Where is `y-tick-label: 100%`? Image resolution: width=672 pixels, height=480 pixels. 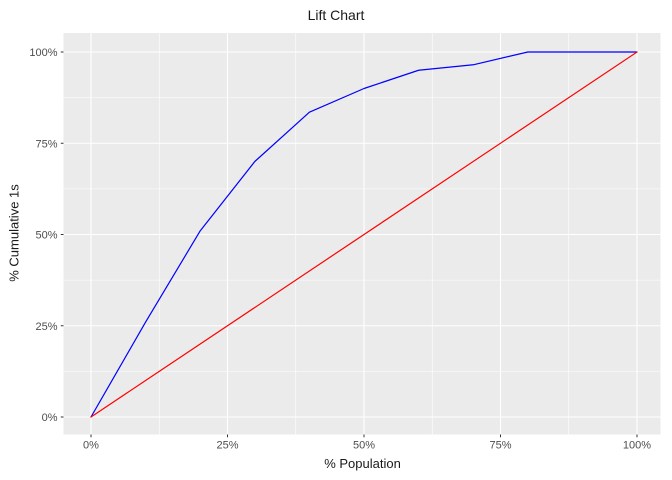 y-tick-label: 100% is located at coordinates (43, 53).